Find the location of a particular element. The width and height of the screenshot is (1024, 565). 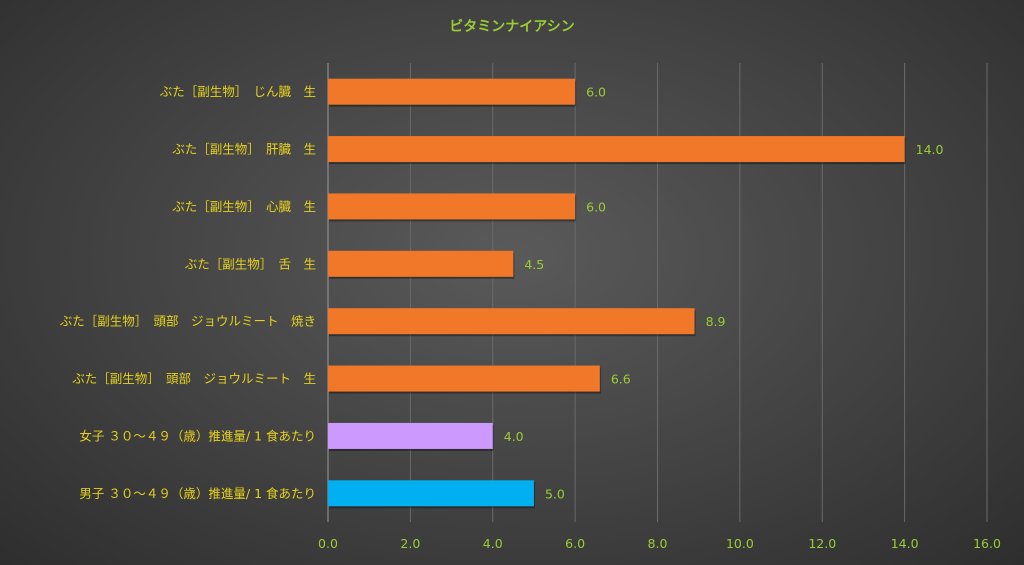

category-label: ぶた［副生物］ 舌 生 is located at coordinates (250, 263).